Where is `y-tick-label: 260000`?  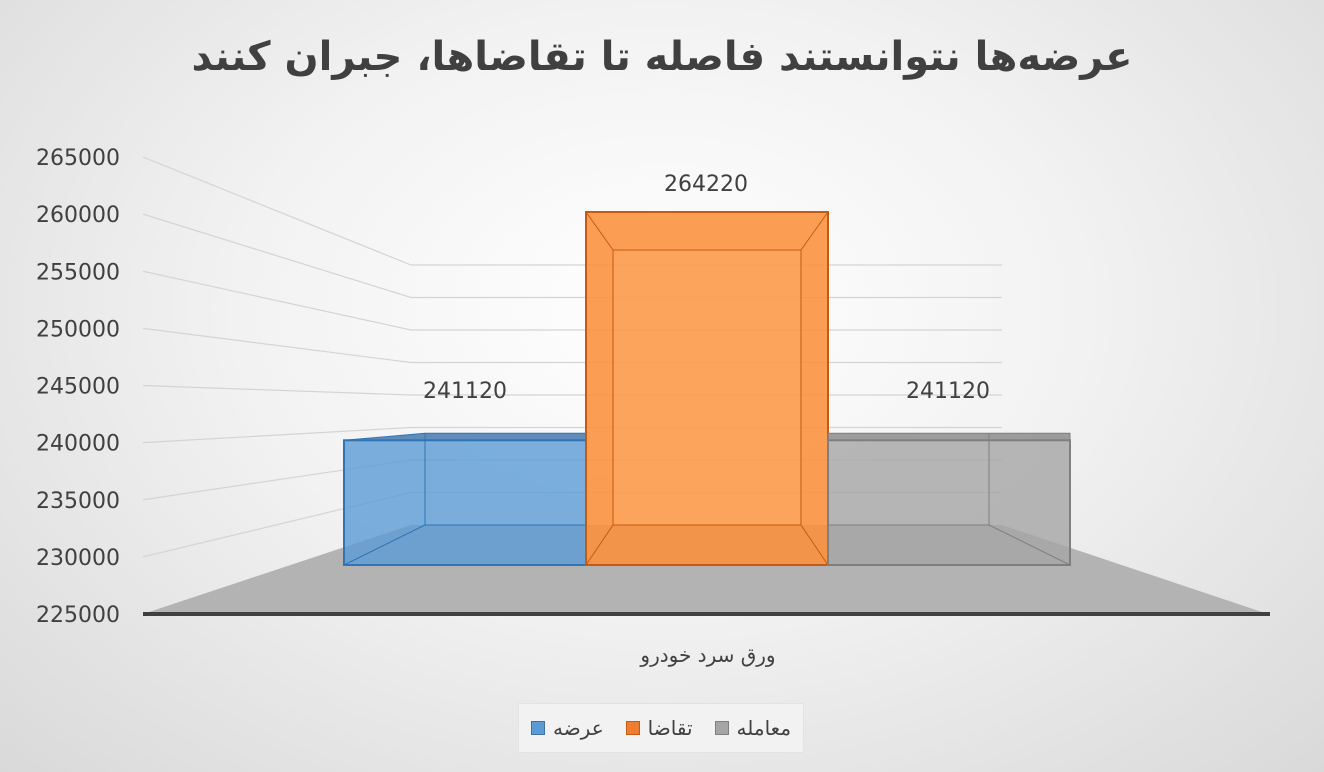 y-tick-label: 260000 is located at coordinates (78, 215).